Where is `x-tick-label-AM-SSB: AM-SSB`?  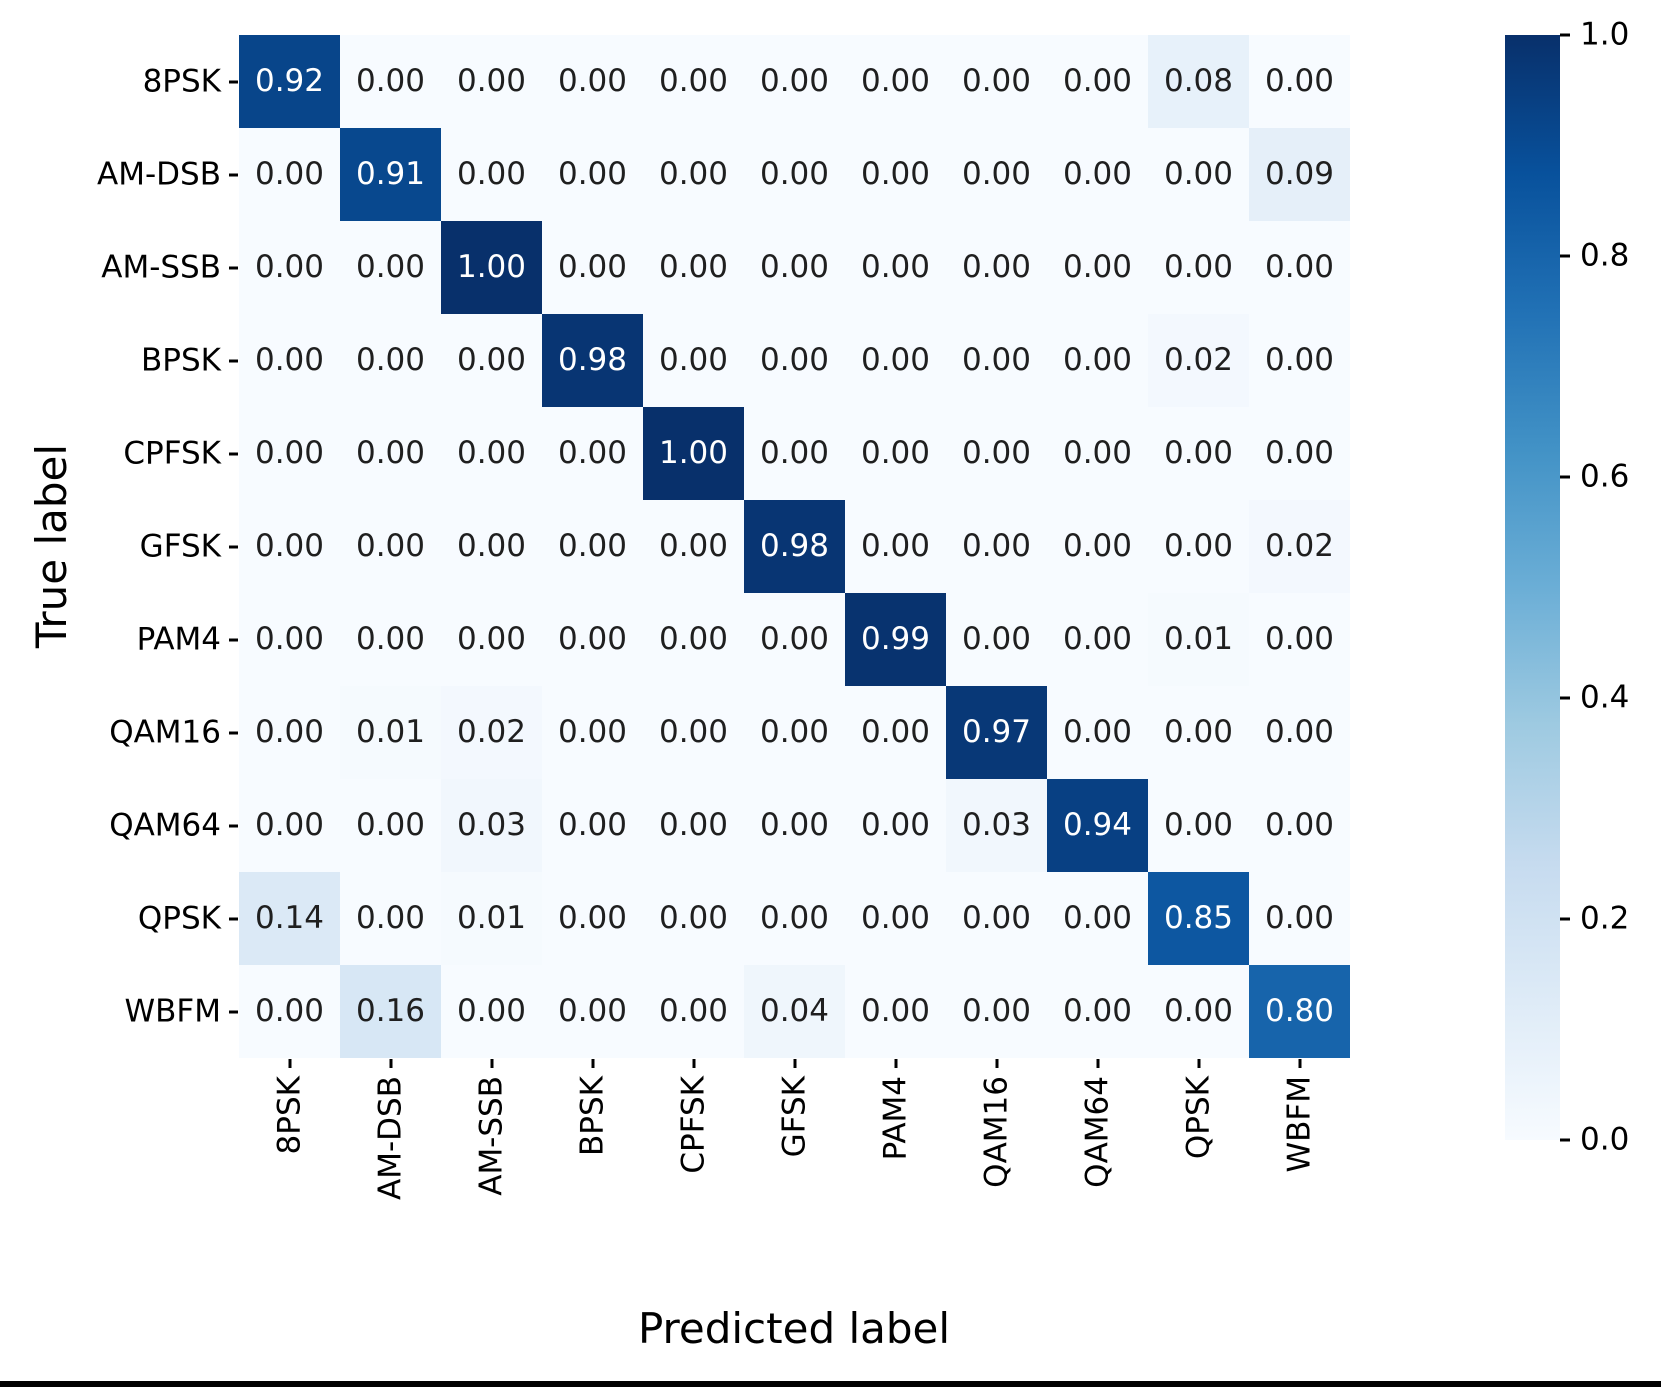
x-tick-label-AM-SSB: AM-SSB is located at coordinates (491, 1136).